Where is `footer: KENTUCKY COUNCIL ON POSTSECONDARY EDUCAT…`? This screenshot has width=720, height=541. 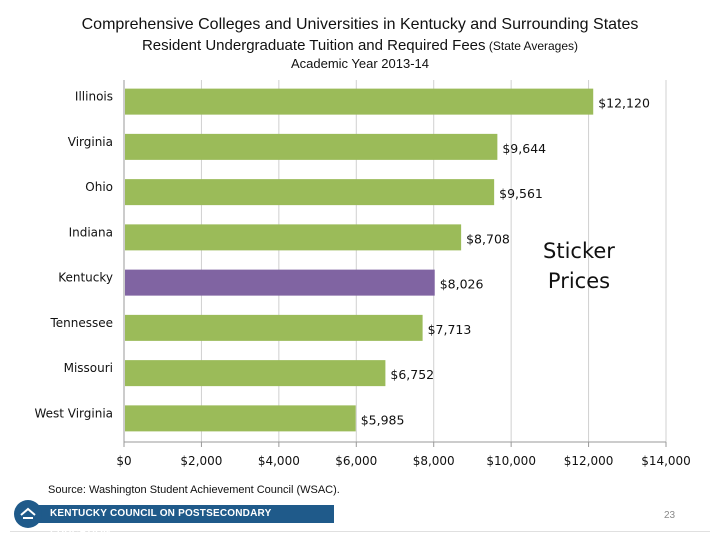
footer: KENTUCKY COUNCIL ON POSTSECONDARY EDUCAT… is located at coordinates (360, 517).